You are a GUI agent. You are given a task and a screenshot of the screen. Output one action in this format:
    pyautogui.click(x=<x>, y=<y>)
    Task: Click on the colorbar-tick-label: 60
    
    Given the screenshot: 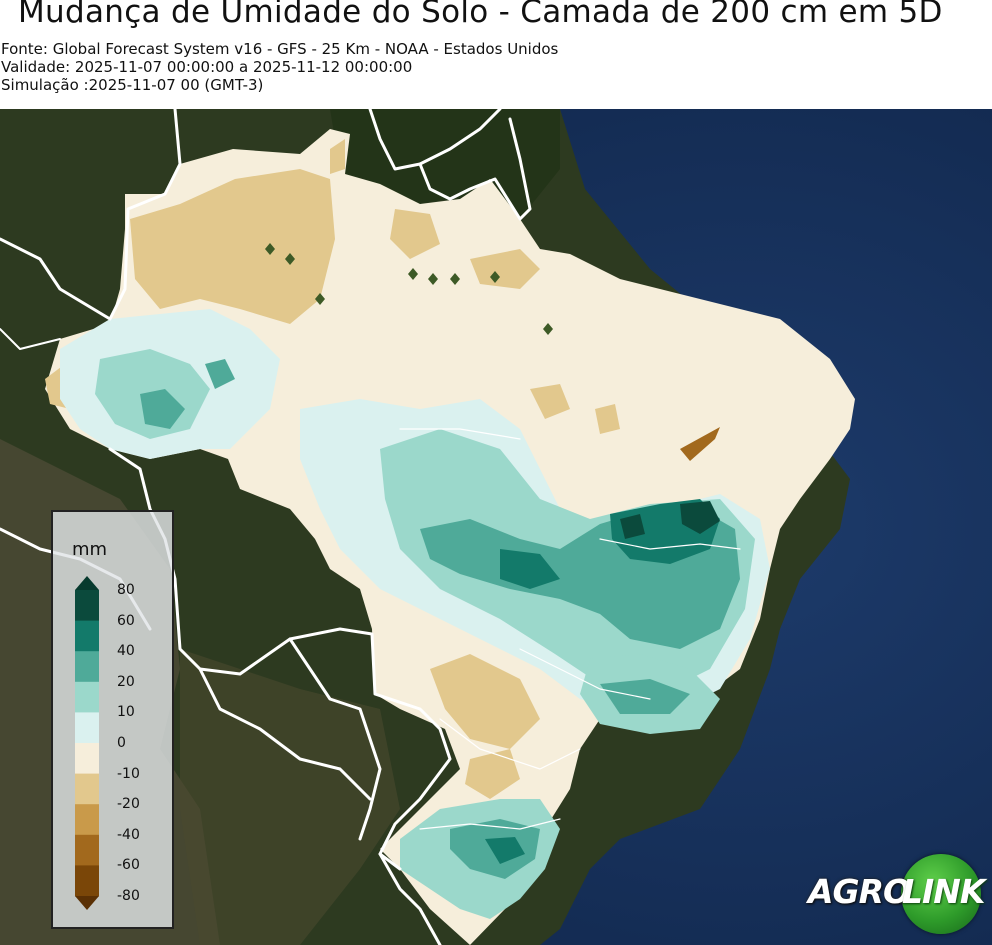 What is the action you would take?
    pyautogui.click(x=126, y=620)
    